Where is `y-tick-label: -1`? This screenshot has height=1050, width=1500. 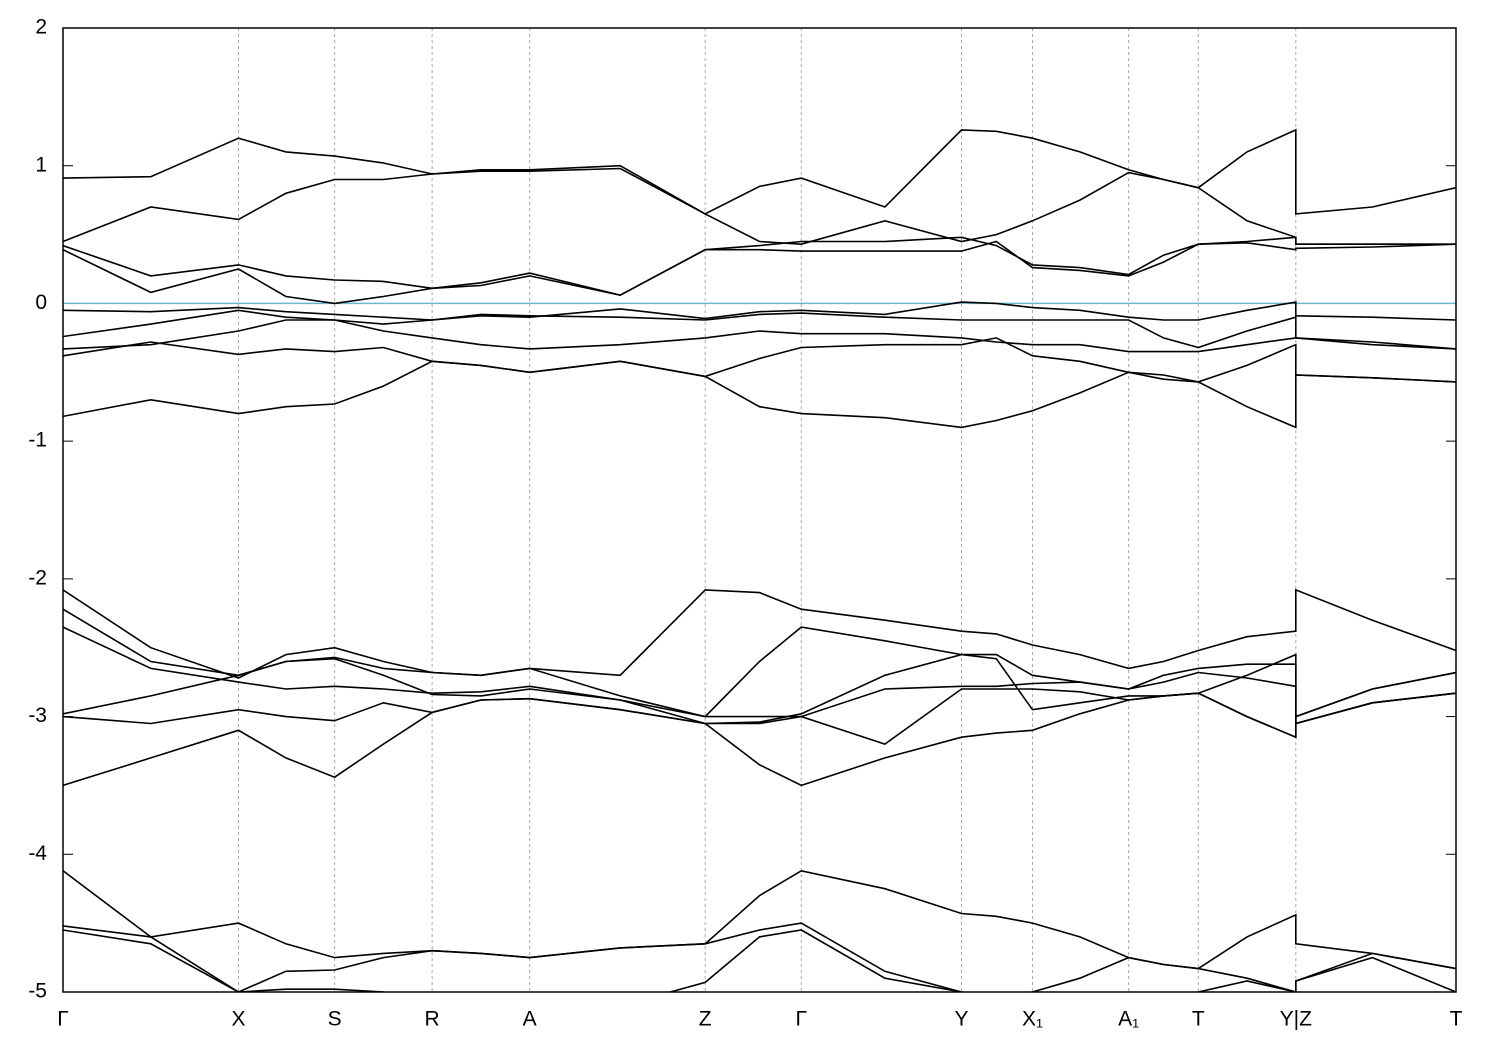
y-tick-label: -1 is located at coordinates (37, 440).